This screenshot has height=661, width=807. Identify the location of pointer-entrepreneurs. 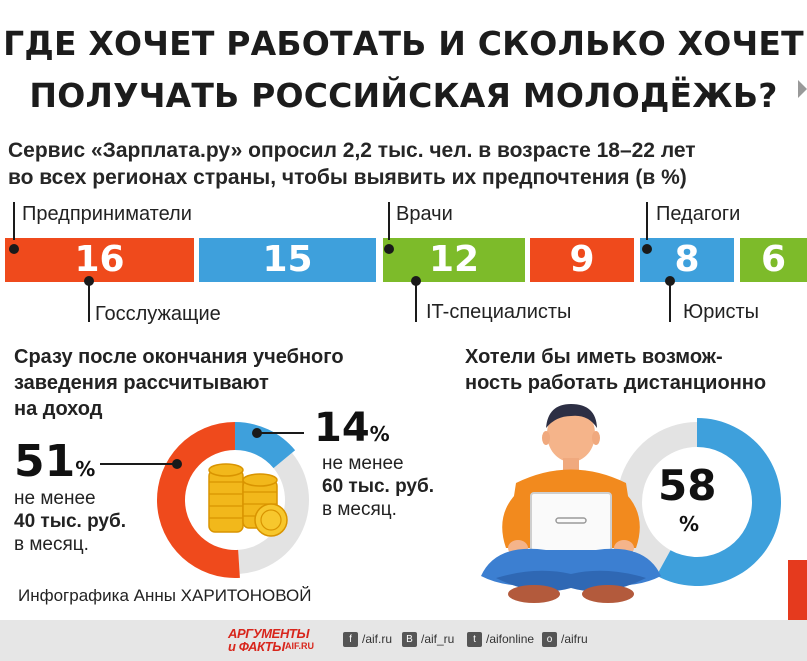
(14, 221).